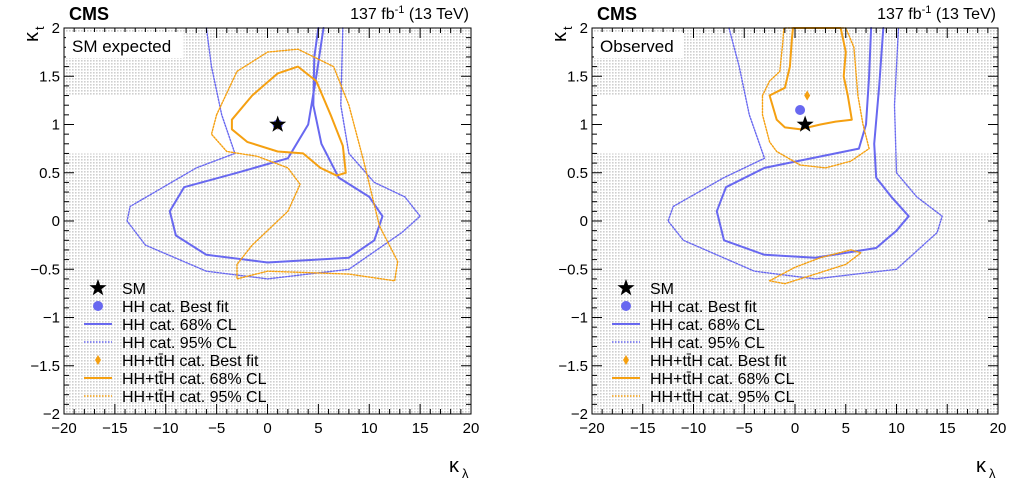 The image size is (1010, 482). I want to click on panel-label: Observed, so click(637, 46).